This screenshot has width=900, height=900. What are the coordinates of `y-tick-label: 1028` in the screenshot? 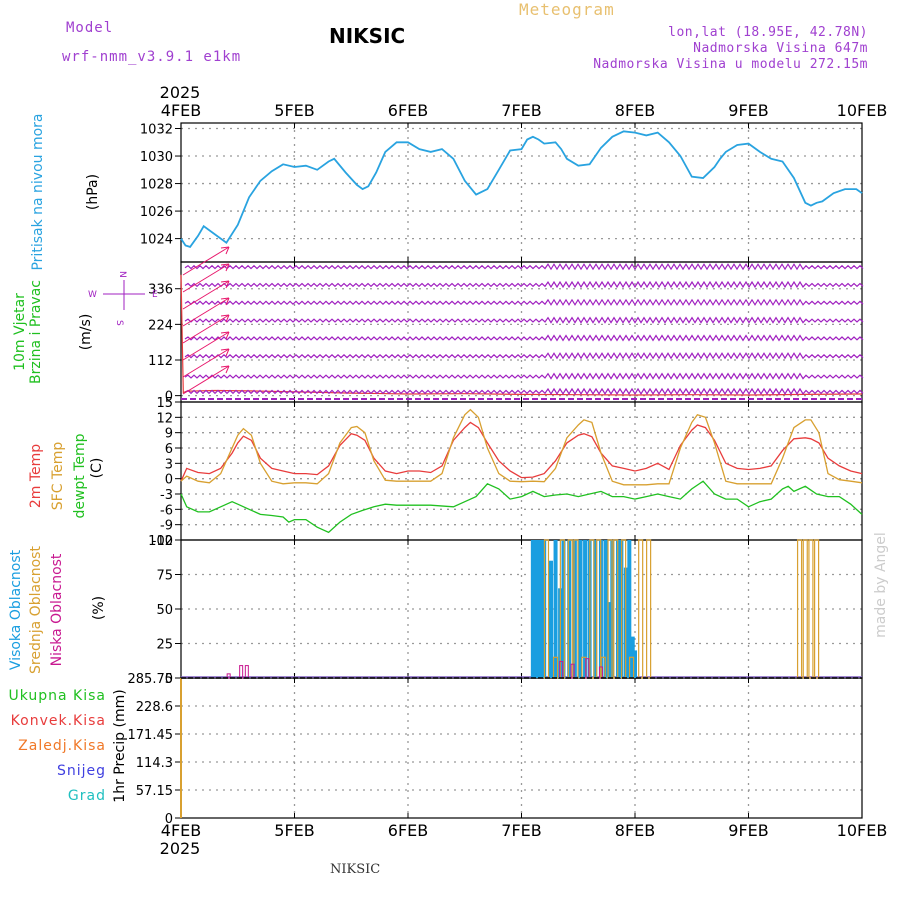 It's located at (156, 185).